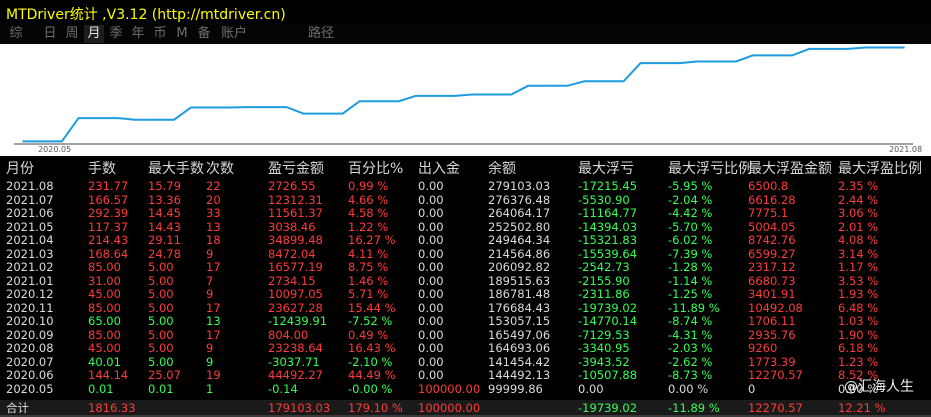 This screenshot has height=417, width=931. I want to click on table-cell: 2.44 %, so click(858, 199).